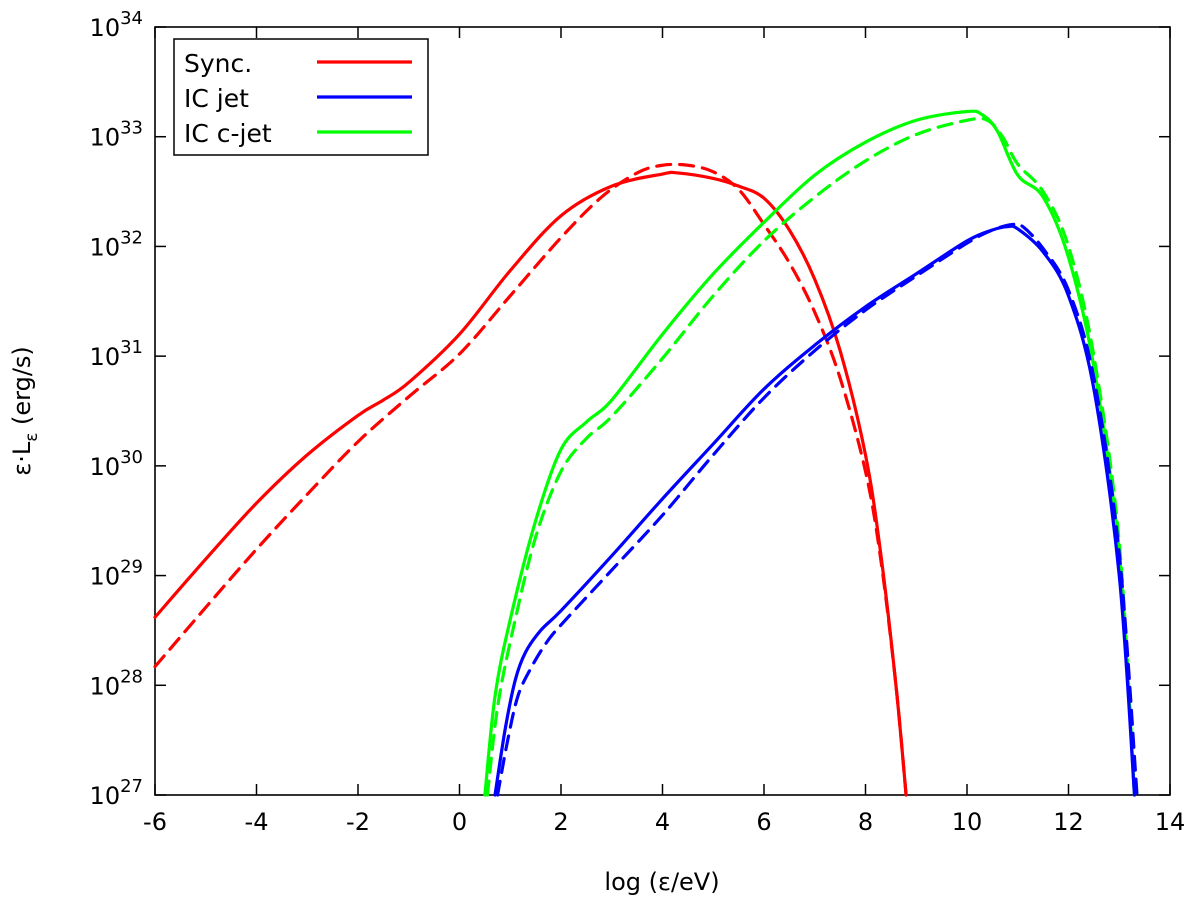 The height and width of the screenshot is (912, 1200). I want to click on x-axis-label: log (ε/eV), so click(661, 882).